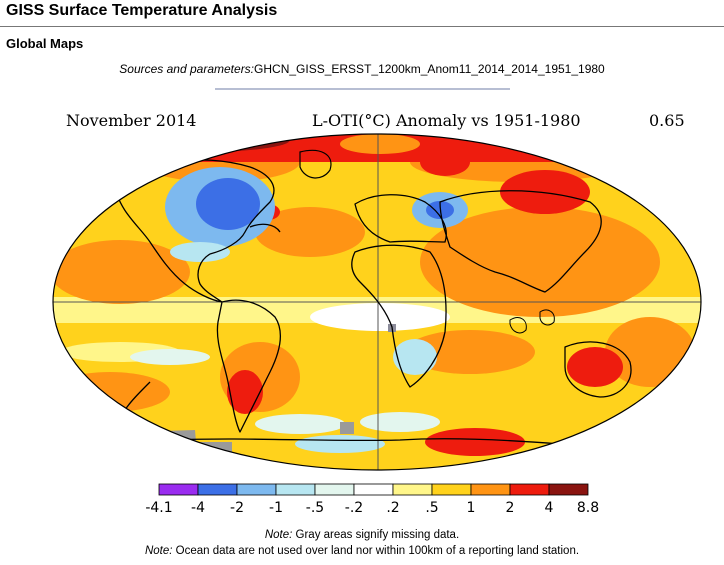 The width and height of the screenshot is (724, 565). What do you see at coordinates (276, 508) in the screenshot?
I see `legend-tick-label: -1` at bounding box center [276, 508].